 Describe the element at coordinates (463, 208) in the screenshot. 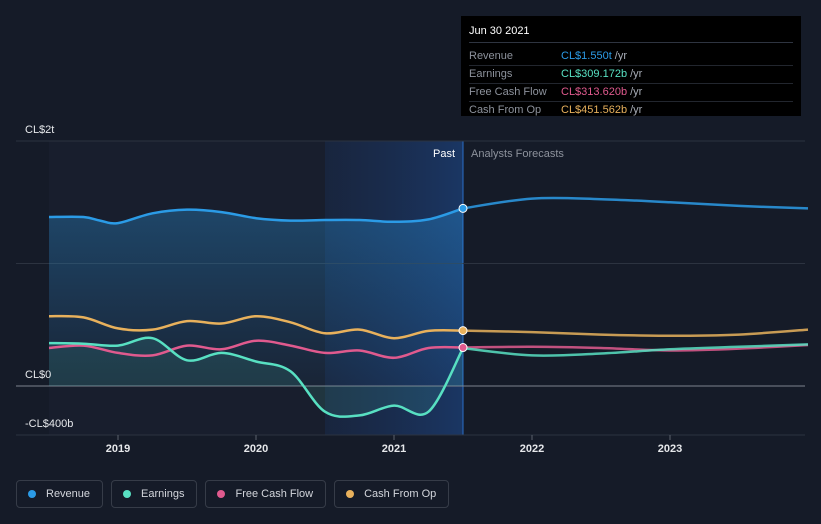

I see `revenue-marker` at that location.